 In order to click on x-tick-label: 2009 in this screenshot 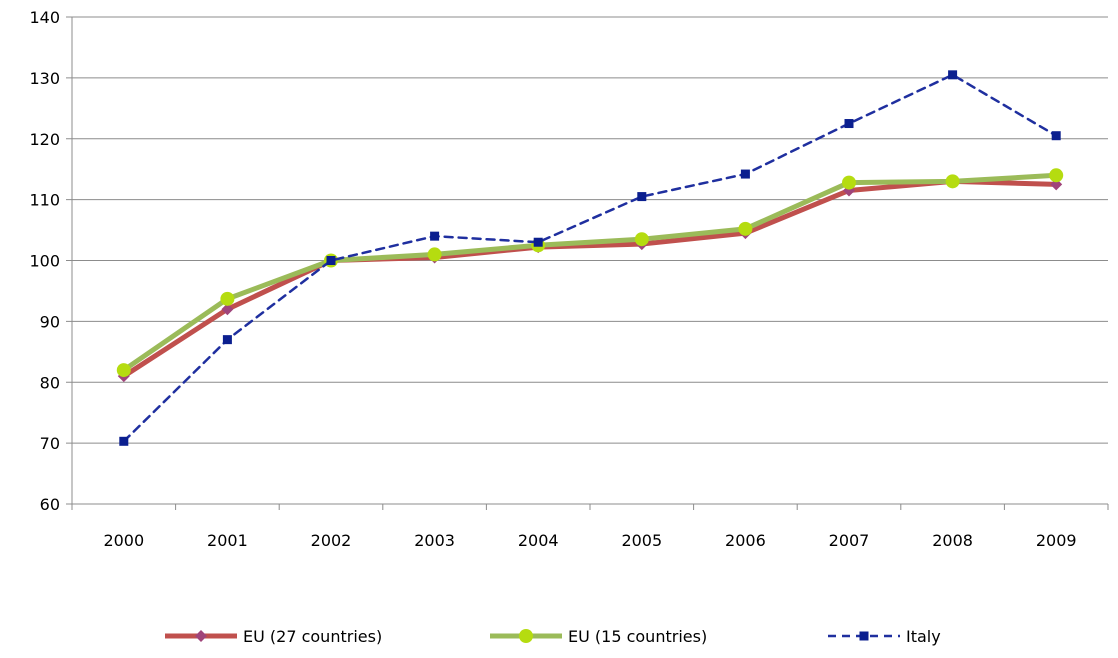, I will do `click(1056, 540)`.